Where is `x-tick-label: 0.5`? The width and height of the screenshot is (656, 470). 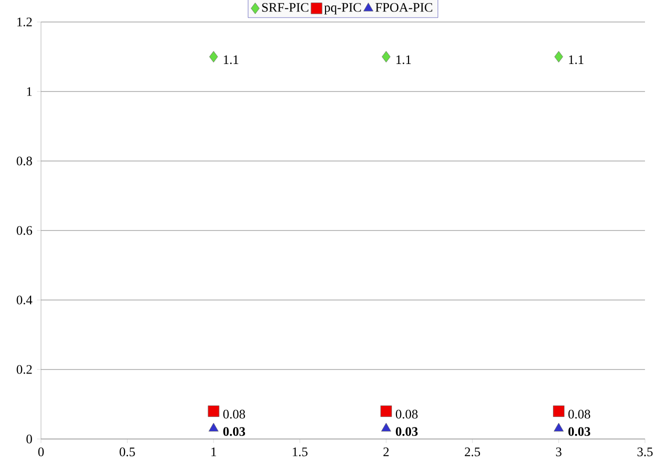
x-tick-label: 0.5 is located at coordinates (127, 452).